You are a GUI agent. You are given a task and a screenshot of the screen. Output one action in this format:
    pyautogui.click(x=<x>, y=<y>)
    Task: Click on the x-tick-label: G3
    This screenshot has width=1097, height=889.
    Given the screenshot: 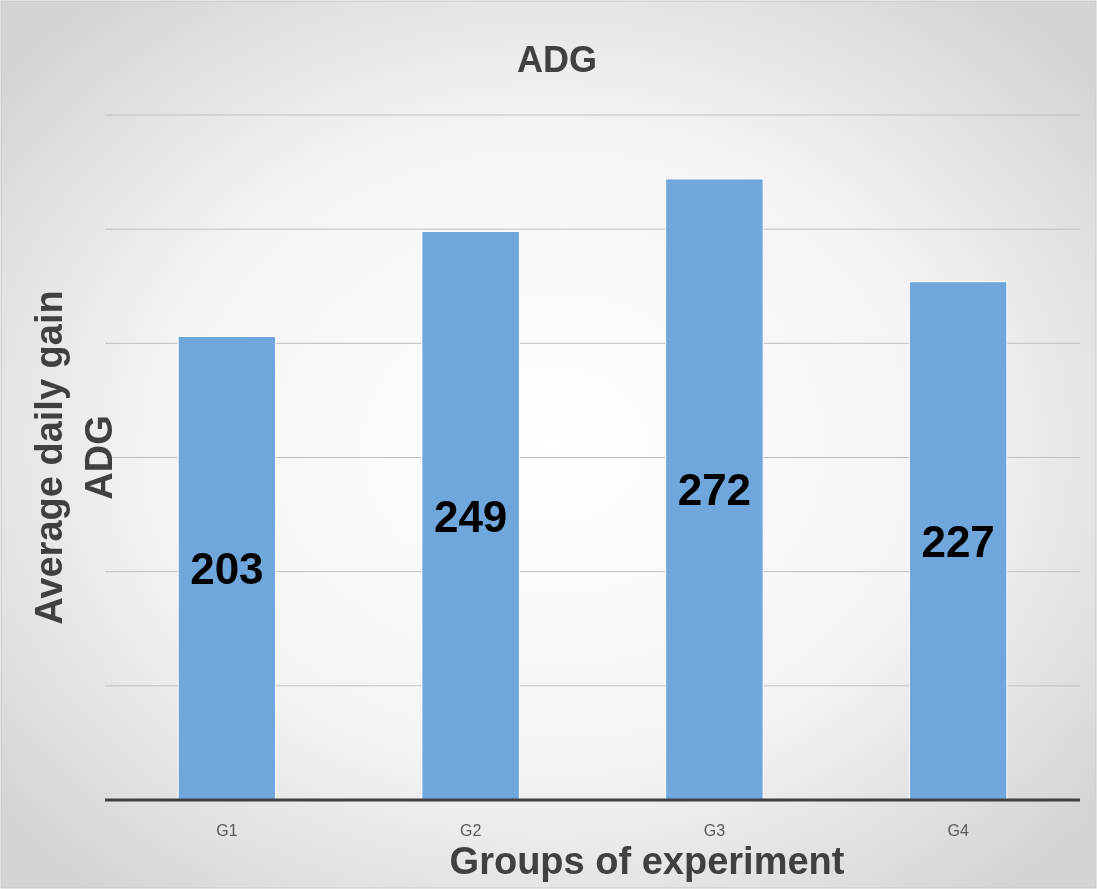 What is the action you would take?
    pyautogui.click(x=714, y=830)
    